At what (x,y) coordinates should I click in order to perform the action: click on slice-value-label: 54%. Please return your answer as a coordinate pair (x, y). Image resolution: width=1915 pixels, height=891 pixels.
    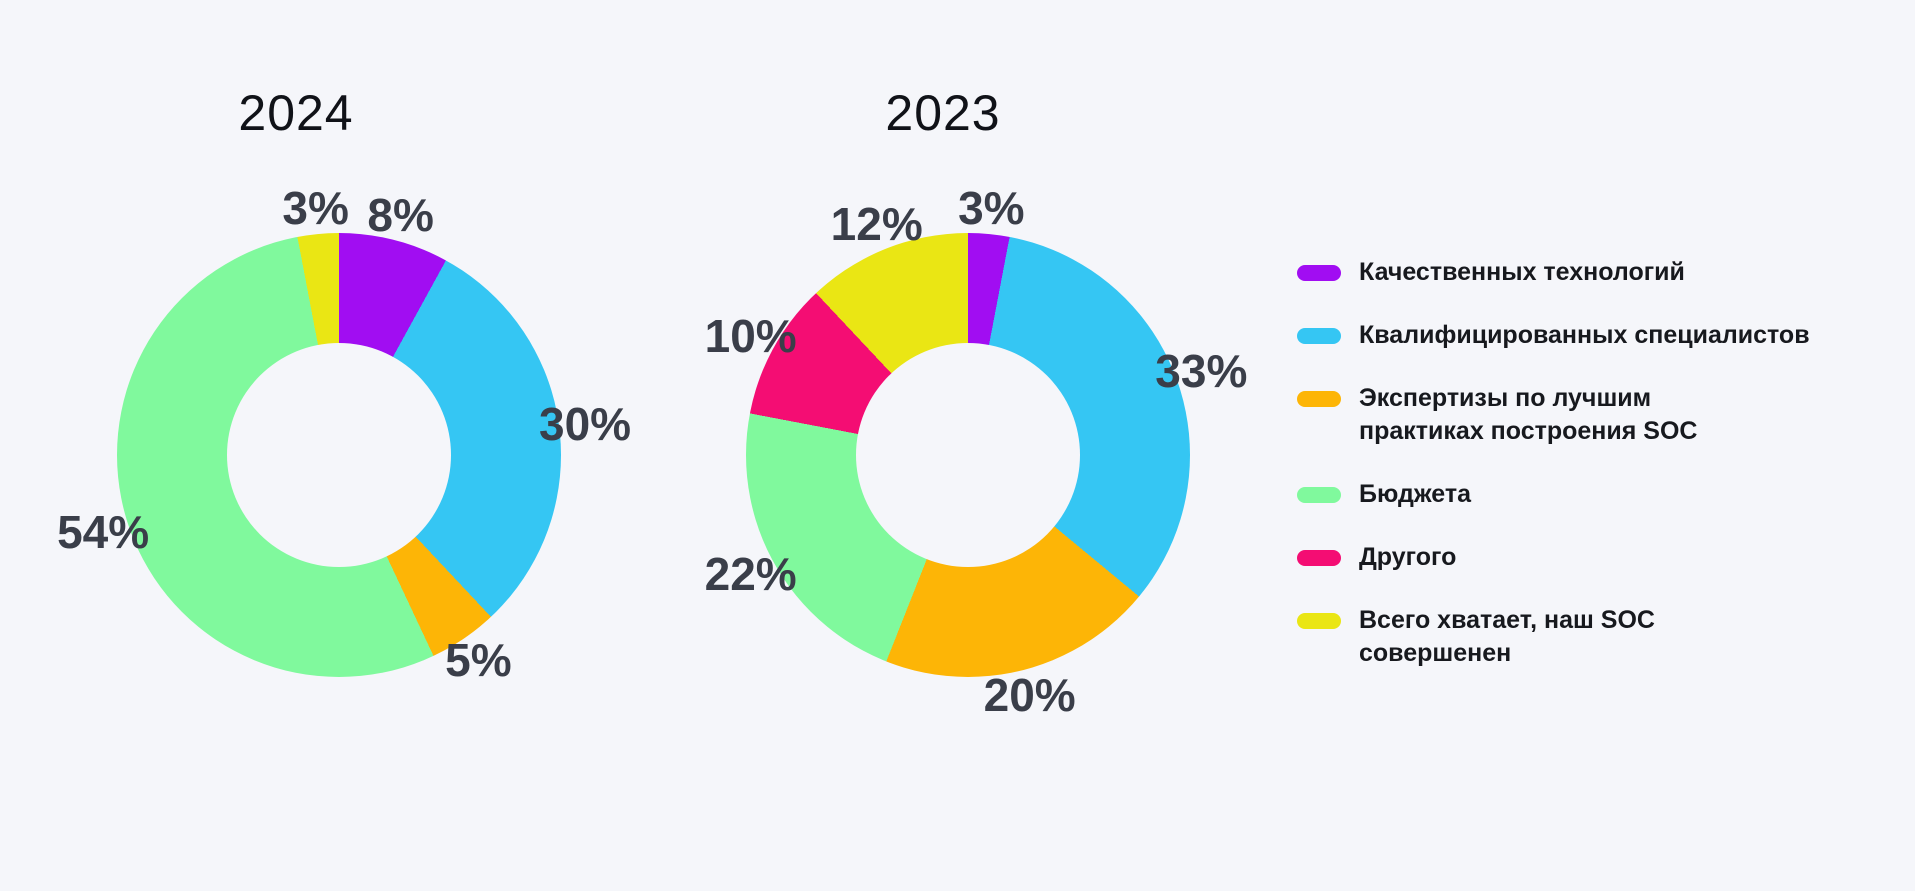
    Looking at the image, I should click on (103, 531).